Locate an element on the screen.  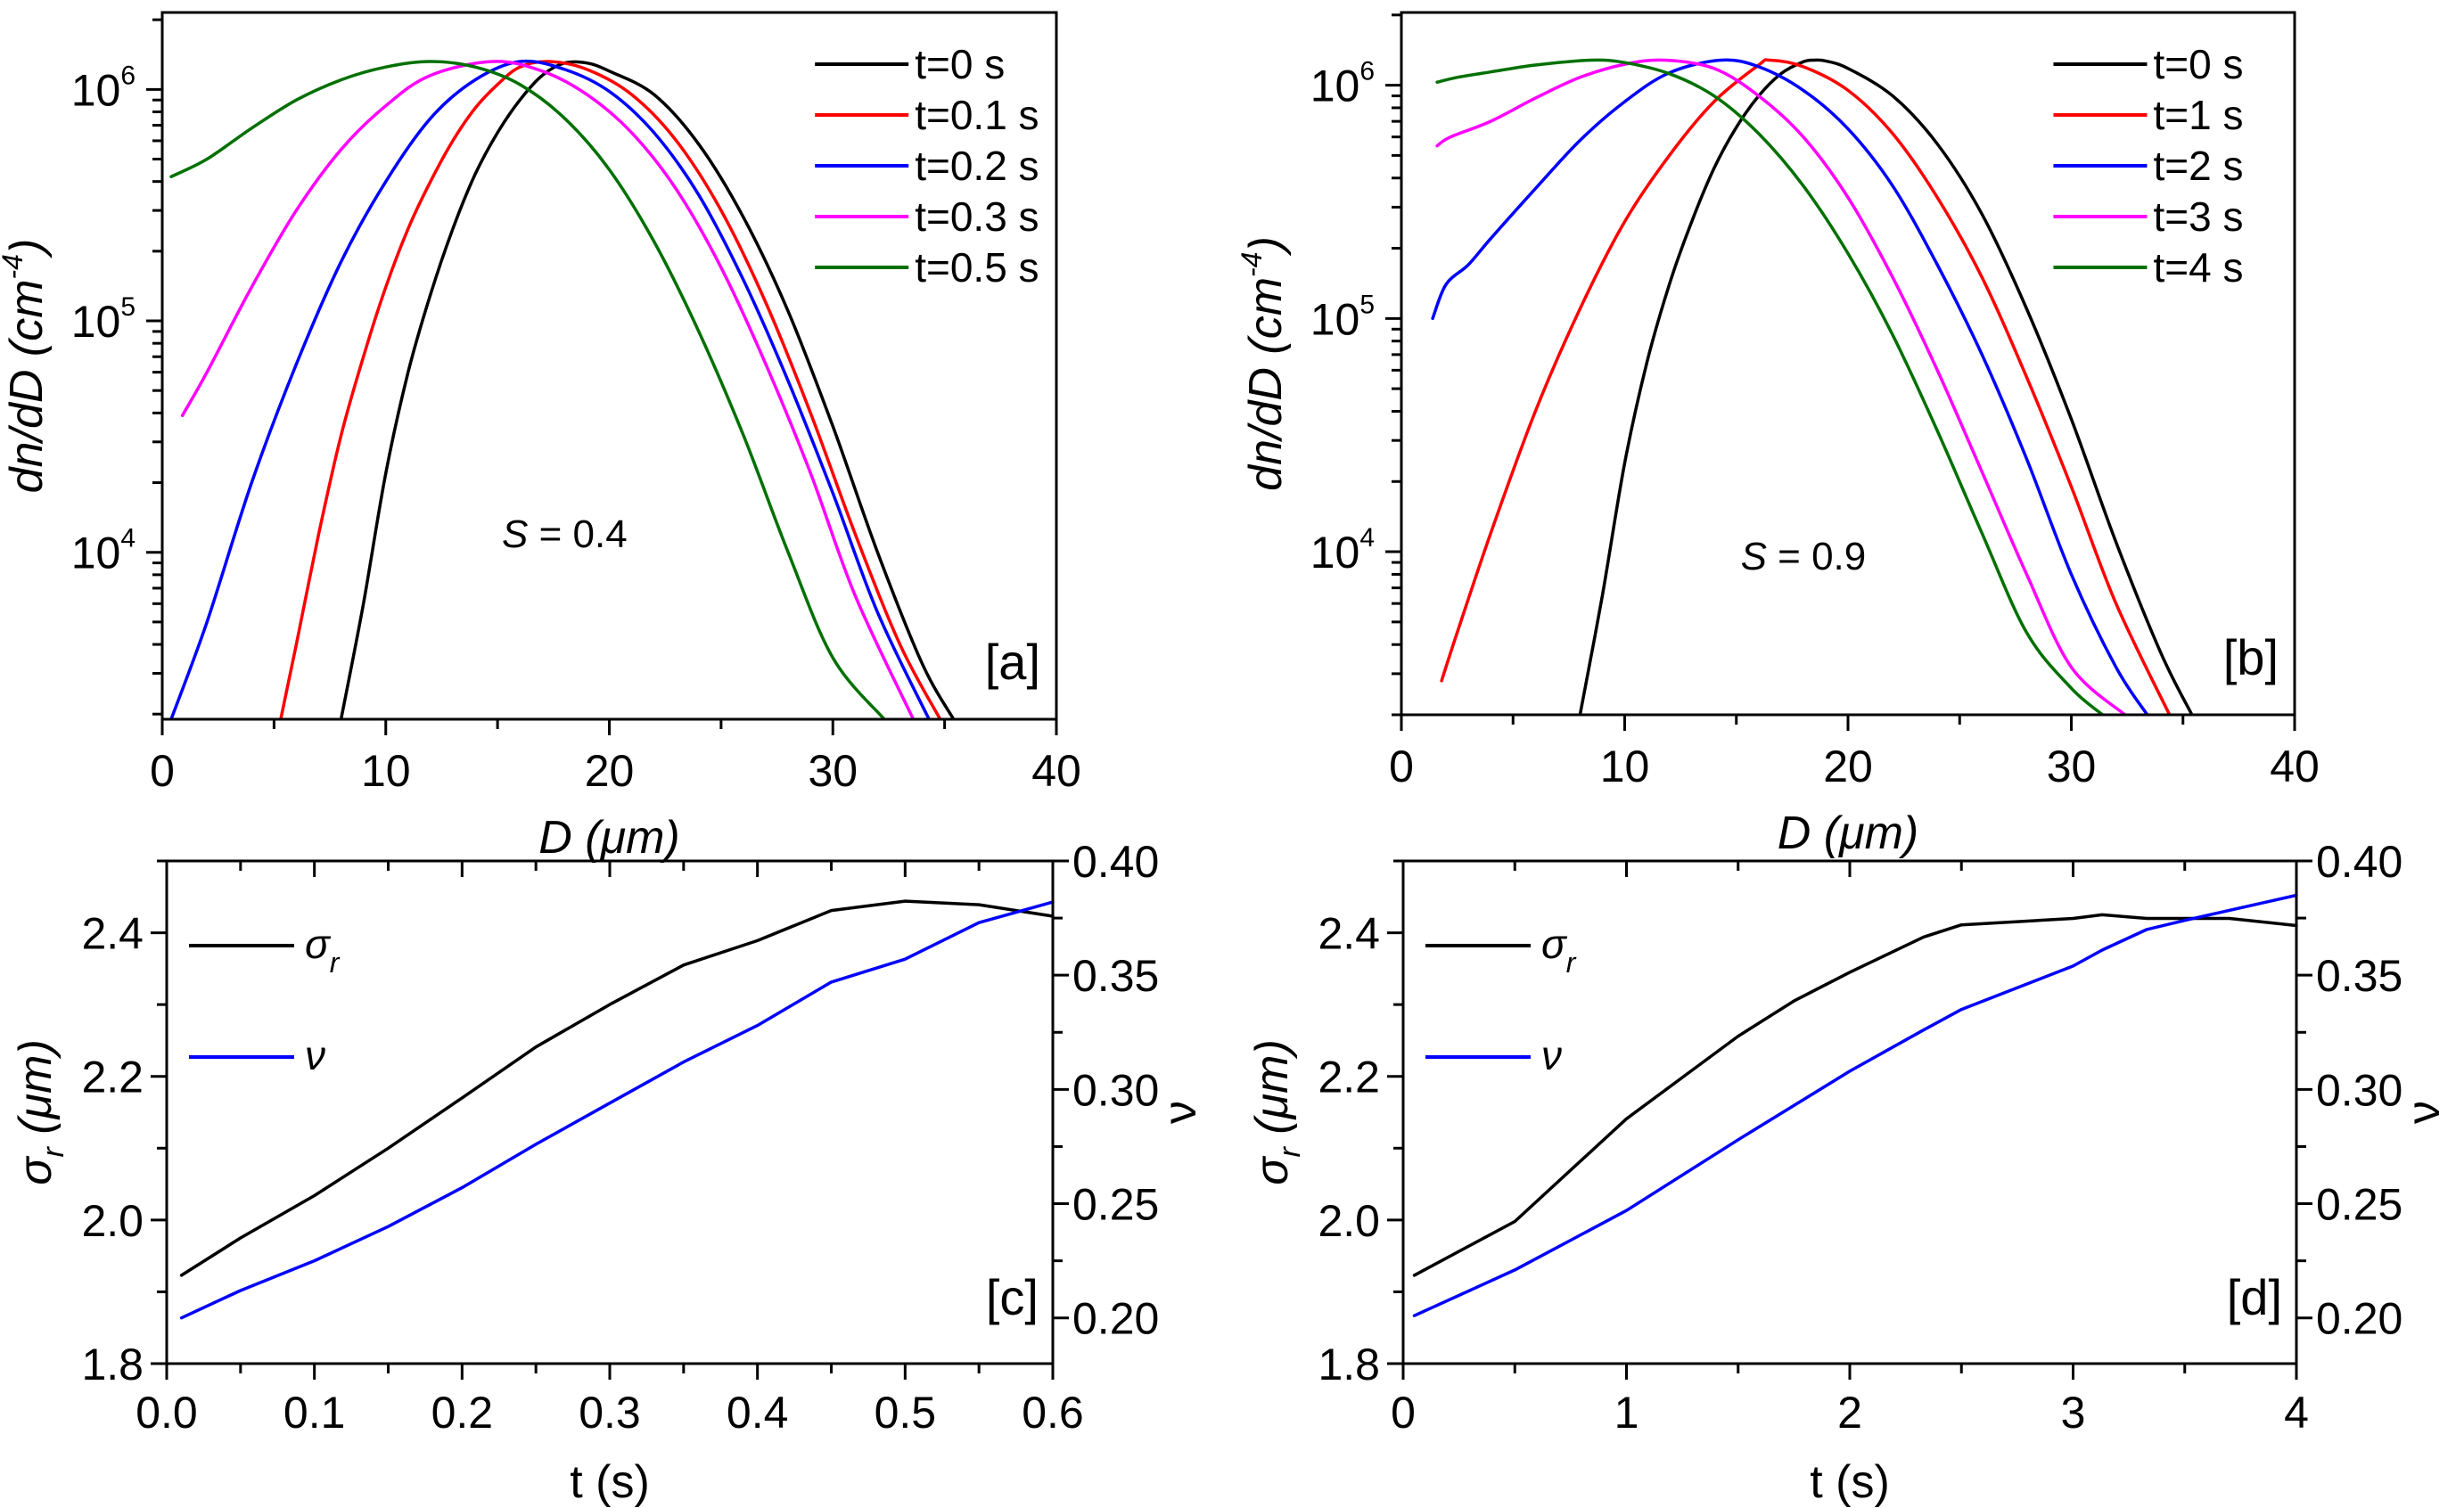
x-tick-label: 0.6 is located at coordinates (1053, 1413).